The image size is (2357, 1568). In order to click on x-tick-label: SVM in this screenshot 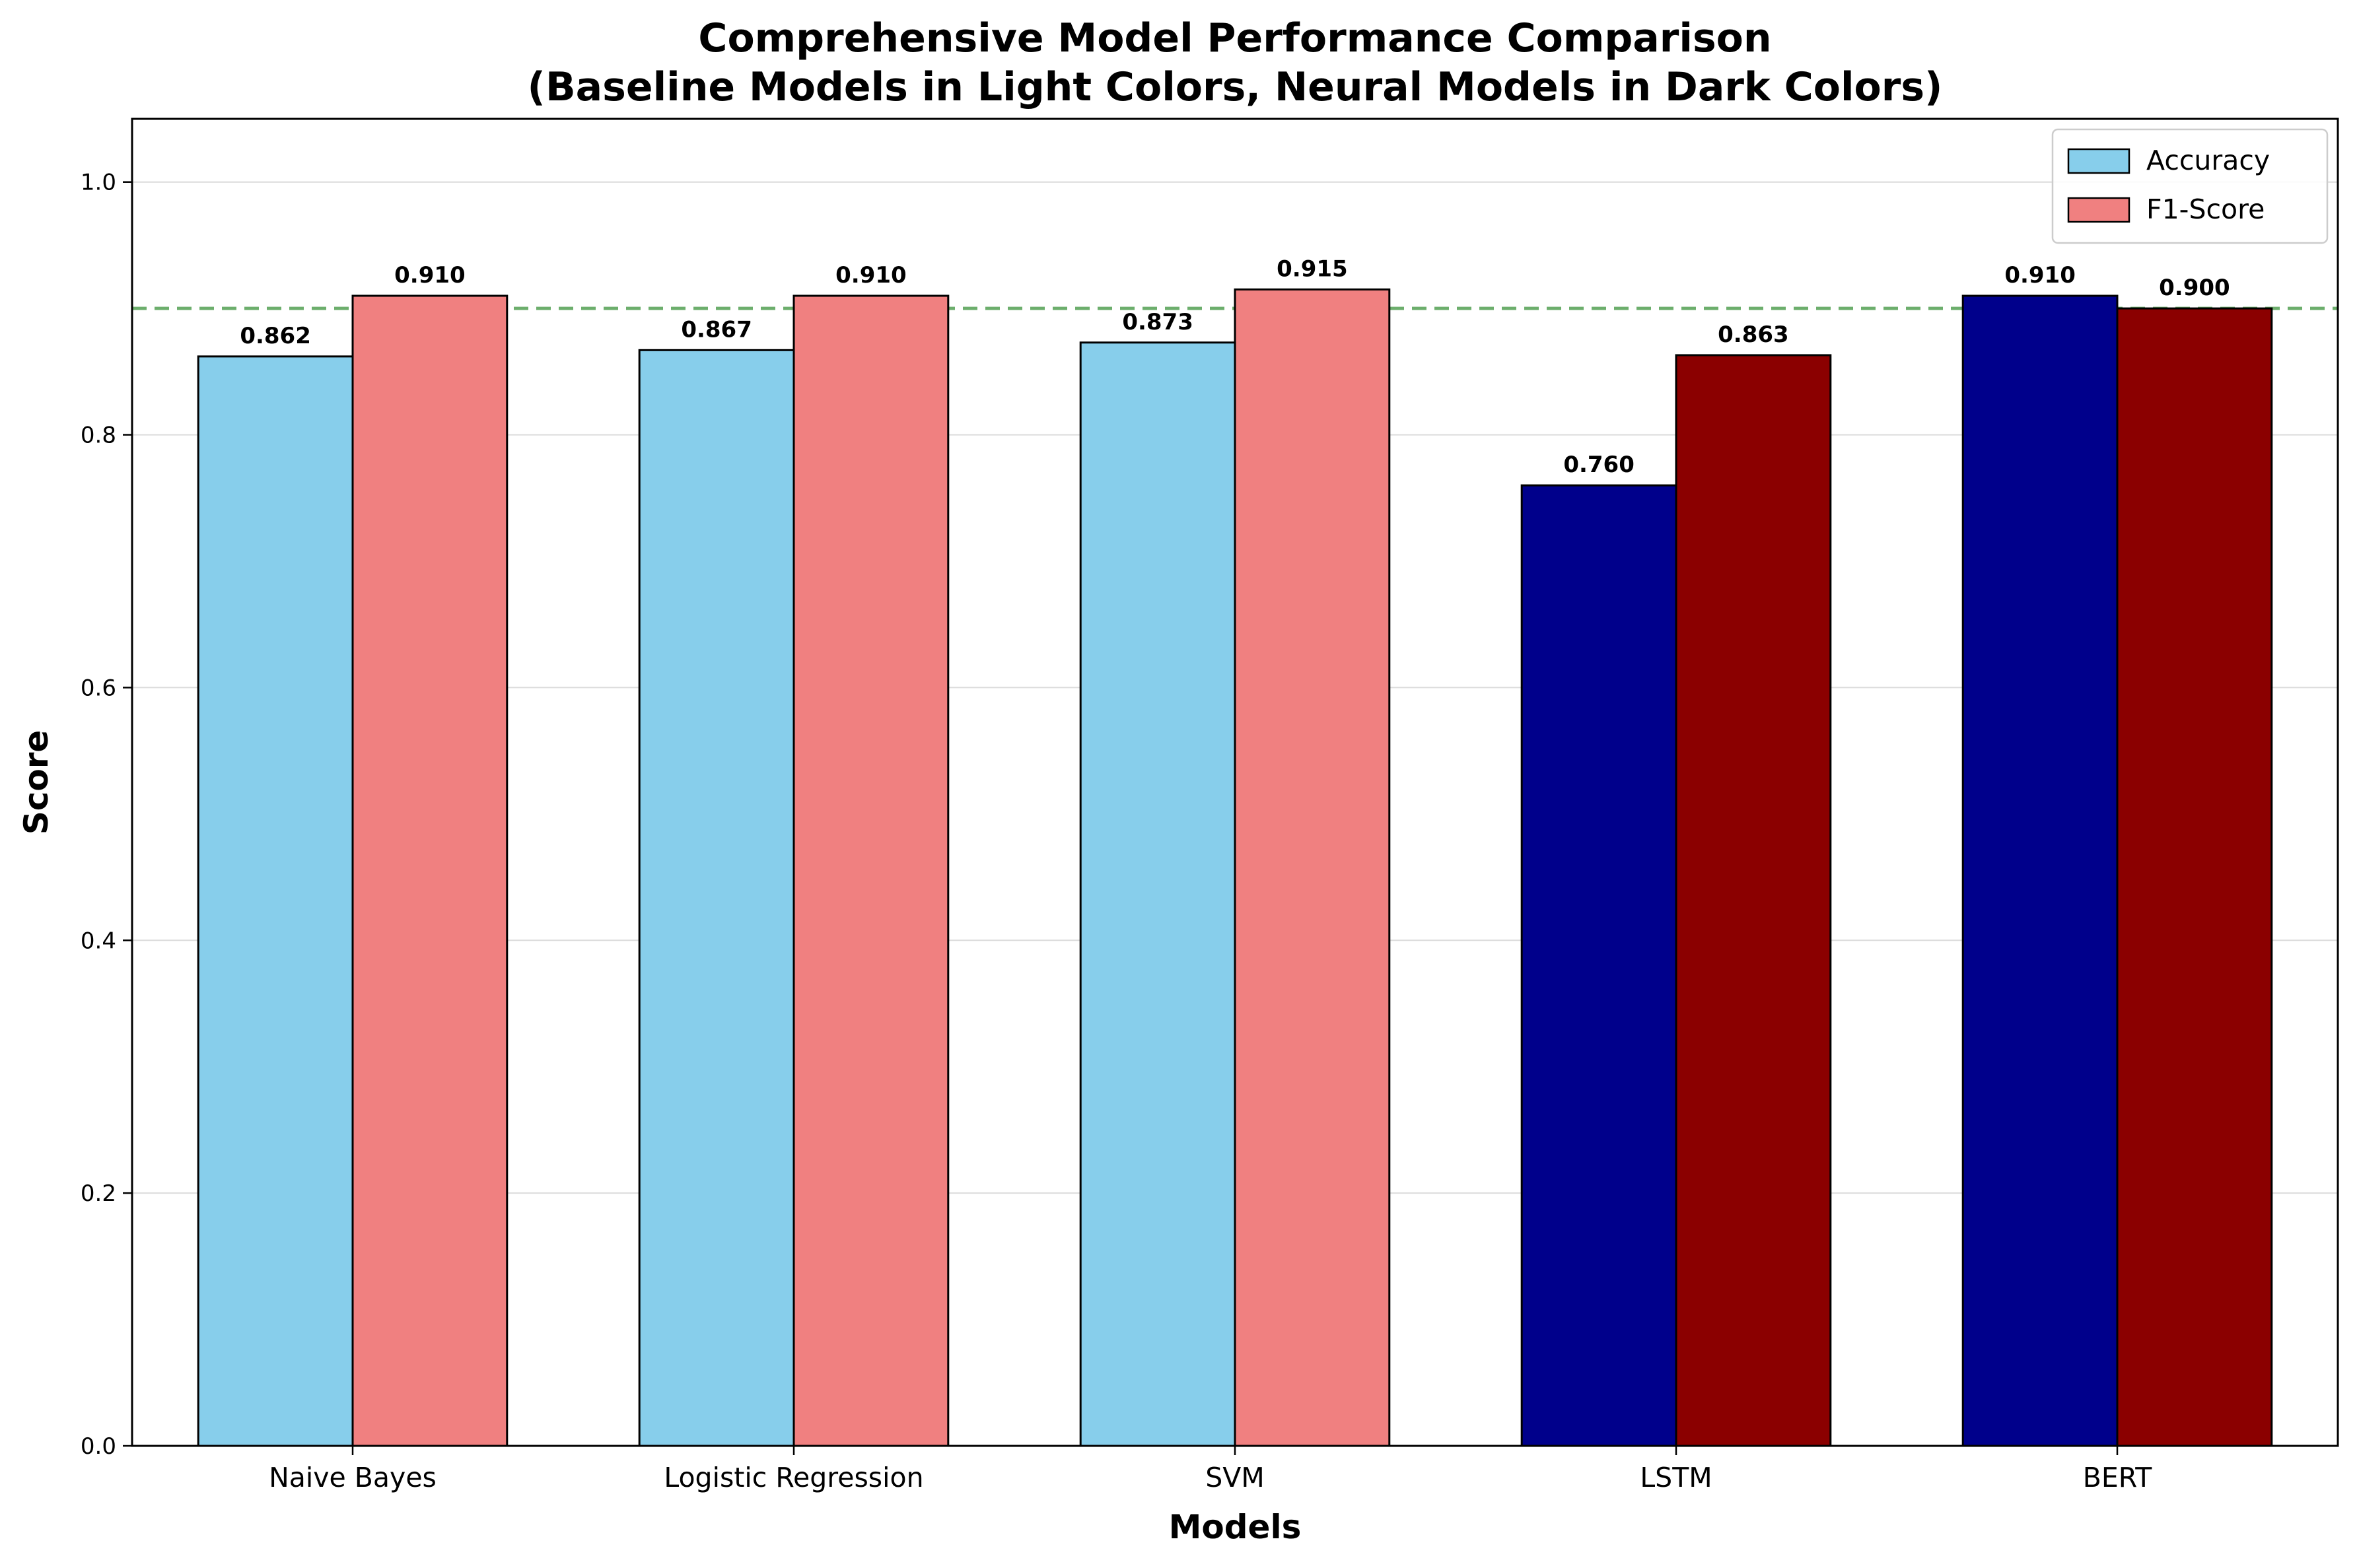, I will do `click(1234, 1477)`.